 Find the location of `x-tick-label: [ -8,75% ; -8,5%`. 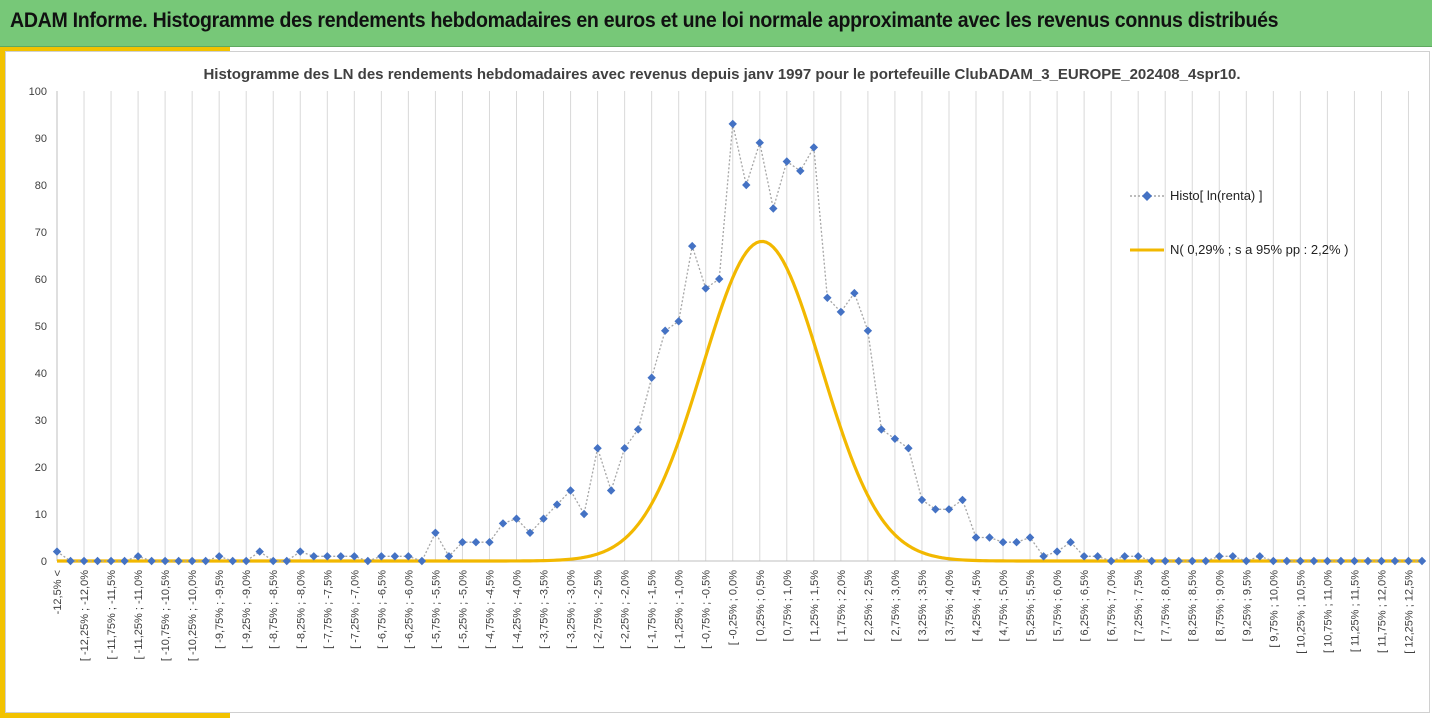

x-tick-label: [ -8,75% ; -8,5% is located at coordinates (274, 609).